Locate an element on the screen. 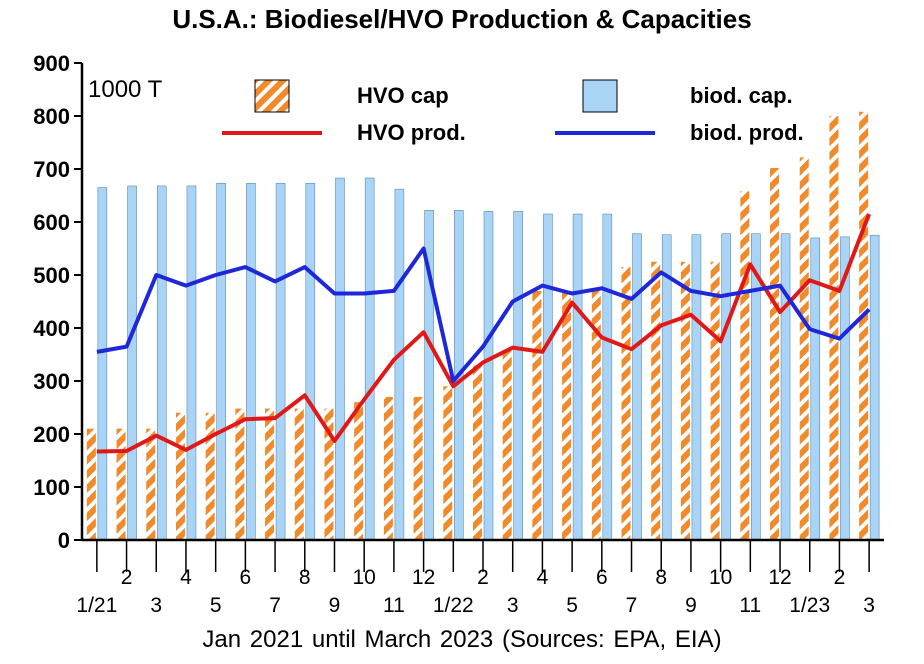 The width and height of the screenshot is (924, 664). y-tick-label: 900 is located at coordinates (51, 63).